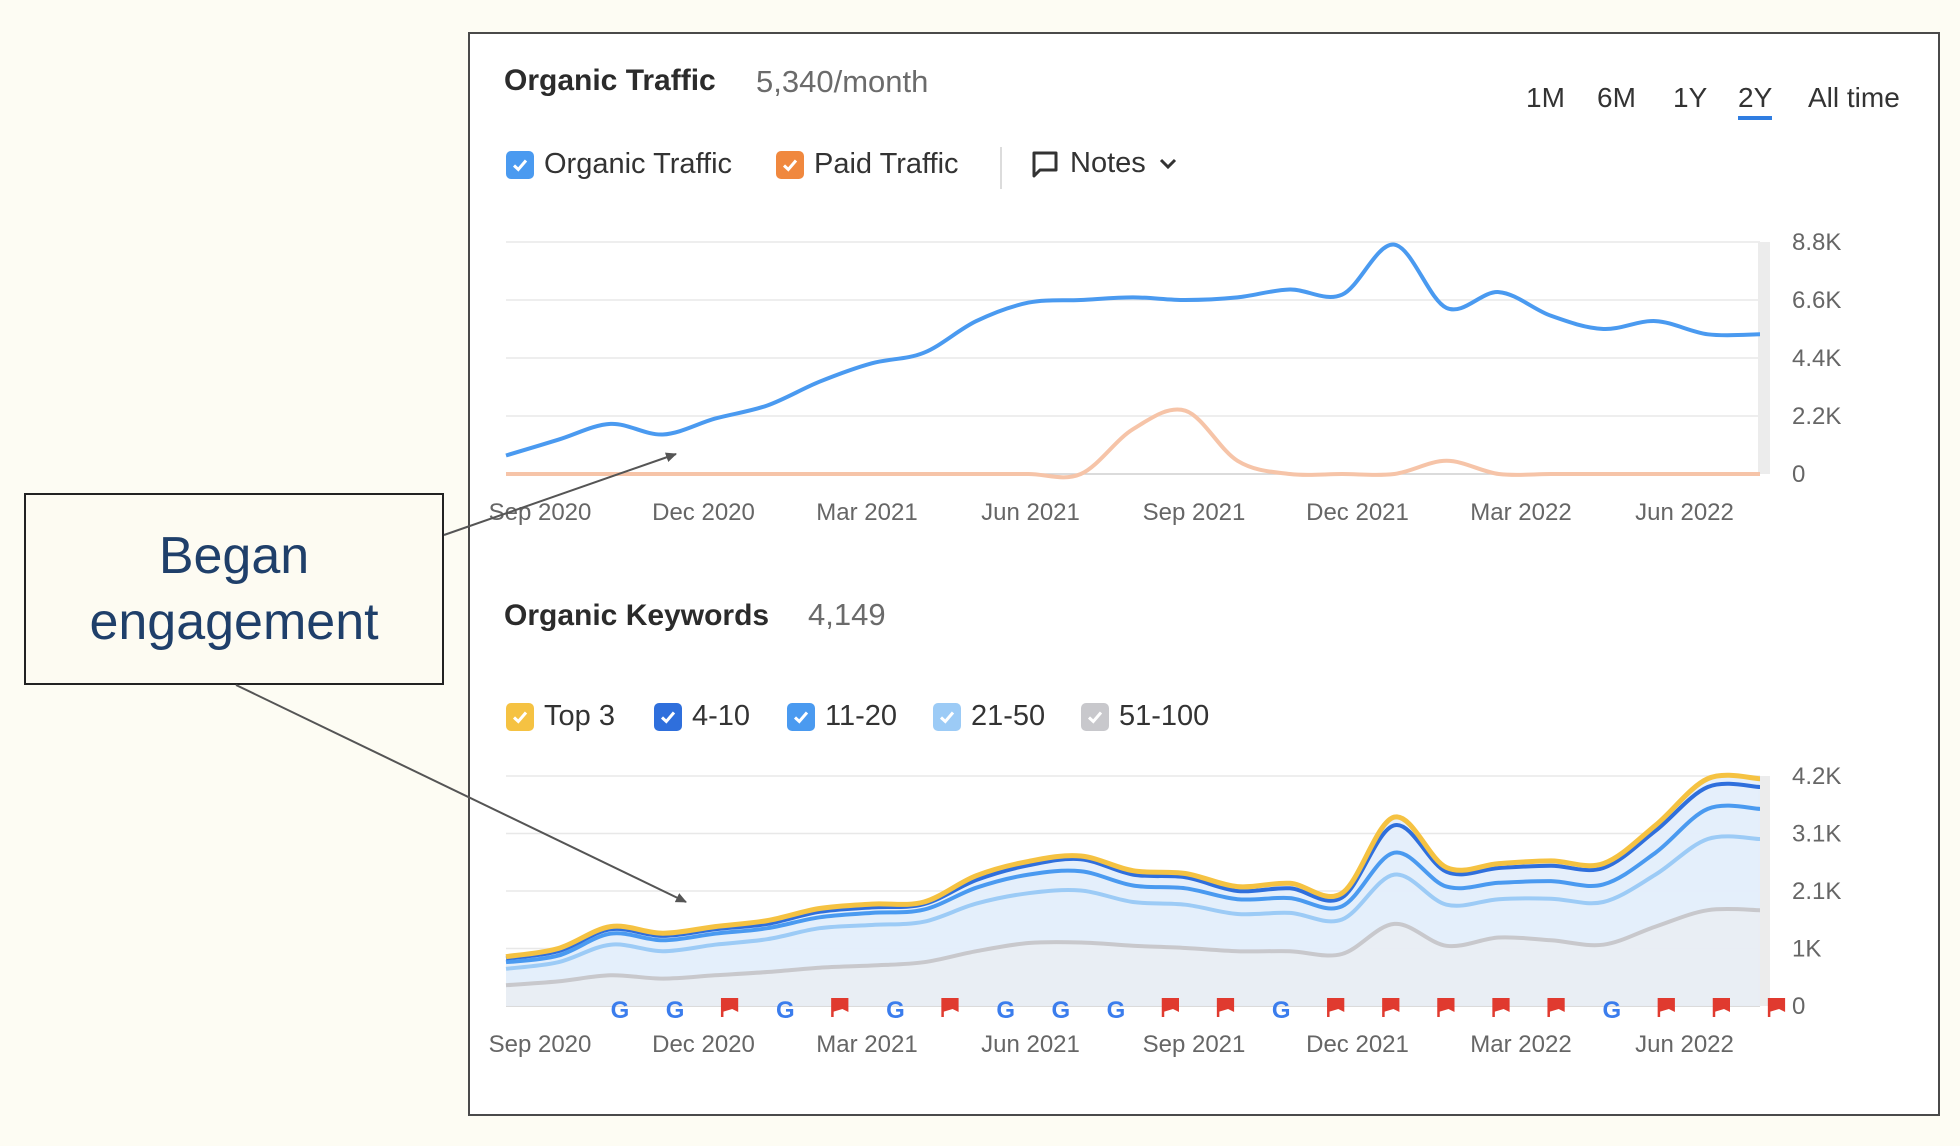 This screenshot has height=1146, width=1960. I want to click on annotation-line-1: Began, so click(234, 556).